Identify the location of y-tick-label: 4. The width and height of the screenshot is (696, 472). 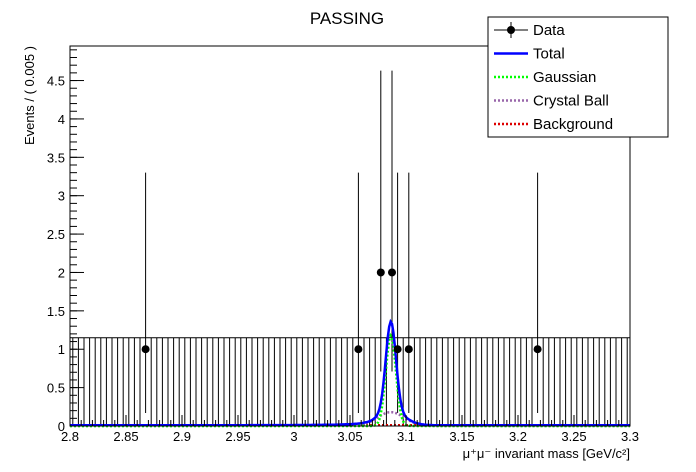
(61, 119).